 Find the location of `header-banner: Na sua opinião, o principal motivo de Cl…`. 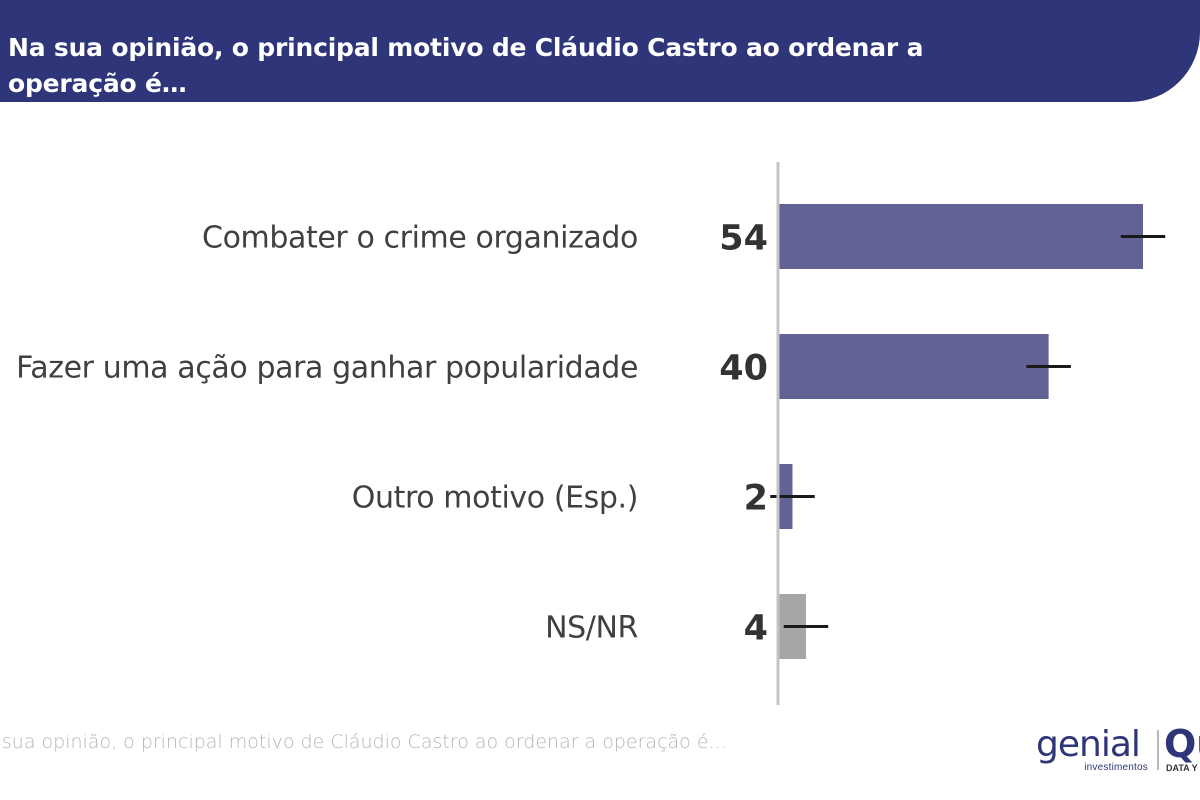

header-banner: Na sua opinião, o principal motivo de Cl… is located at coordinates (600, 51).